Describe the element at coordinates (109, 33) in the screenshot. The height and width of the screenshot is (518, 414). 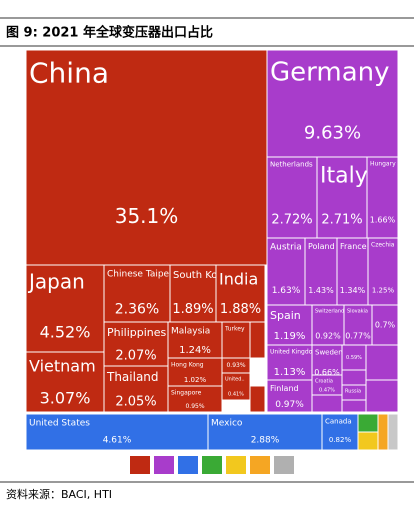
I see `chart-title: 图 9: 2021 年全球变压器出口占比` at that location.